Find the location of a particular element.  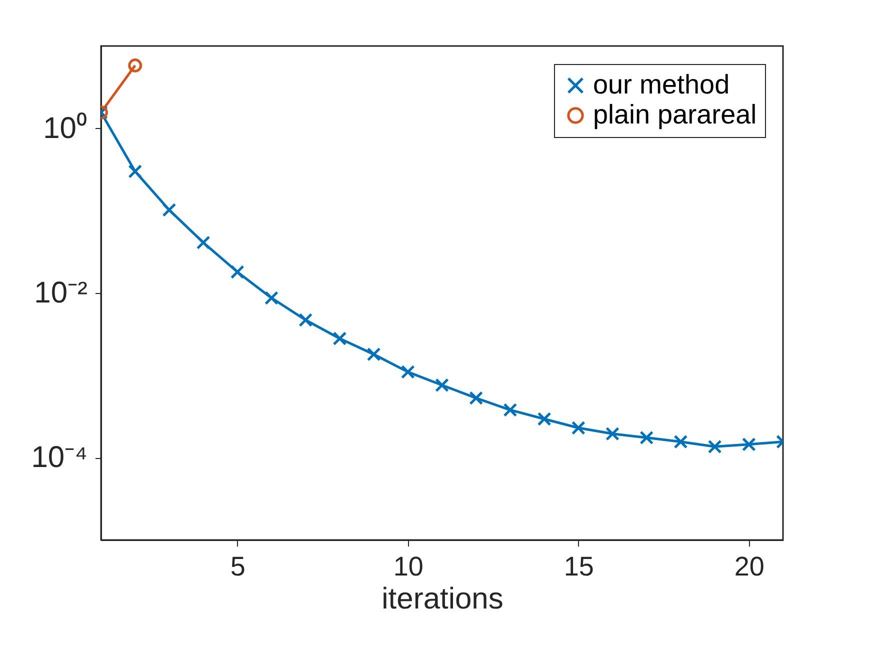

x-tick-label: 5 is located at coordinates (238, 567).